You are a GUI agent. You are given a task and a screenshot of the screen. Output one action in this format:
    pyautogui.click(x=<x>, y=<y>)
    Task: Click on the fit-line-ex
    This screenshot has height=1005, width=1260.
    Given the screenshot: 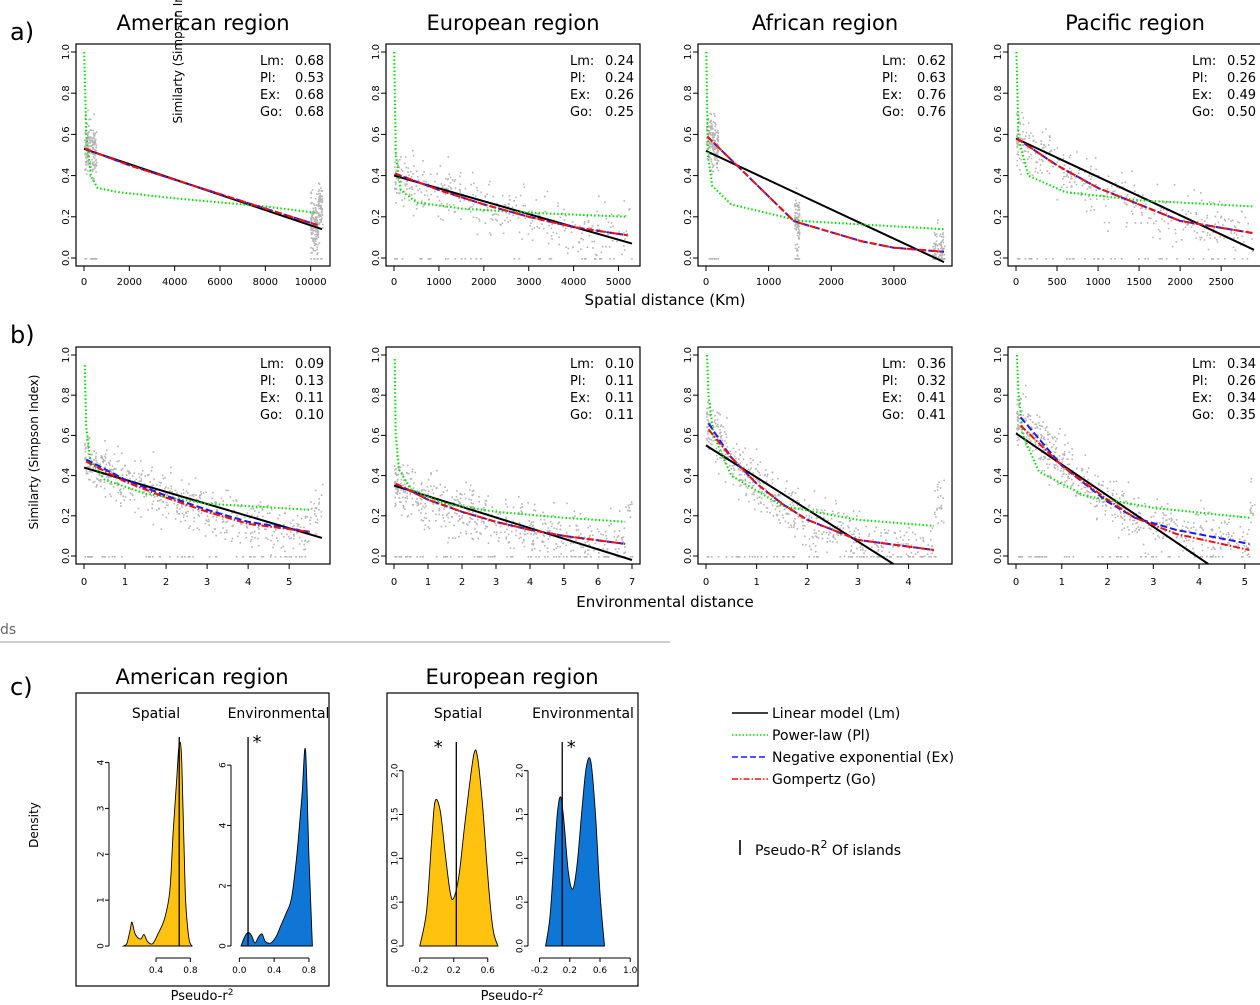 What is the action you would take?
    pyautogui.click(x=825, y=194)
    